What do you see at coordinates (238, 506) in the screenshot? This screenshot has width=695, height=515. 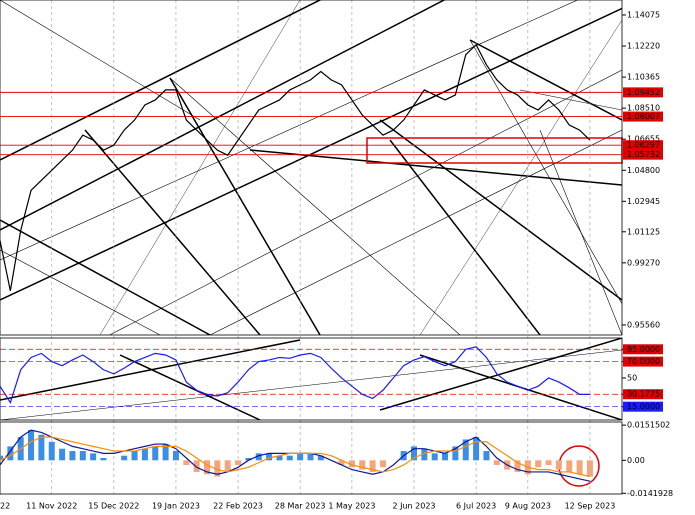 I see `x-tick-label: 22 Feb 2023` at bounding box center [238, 506].